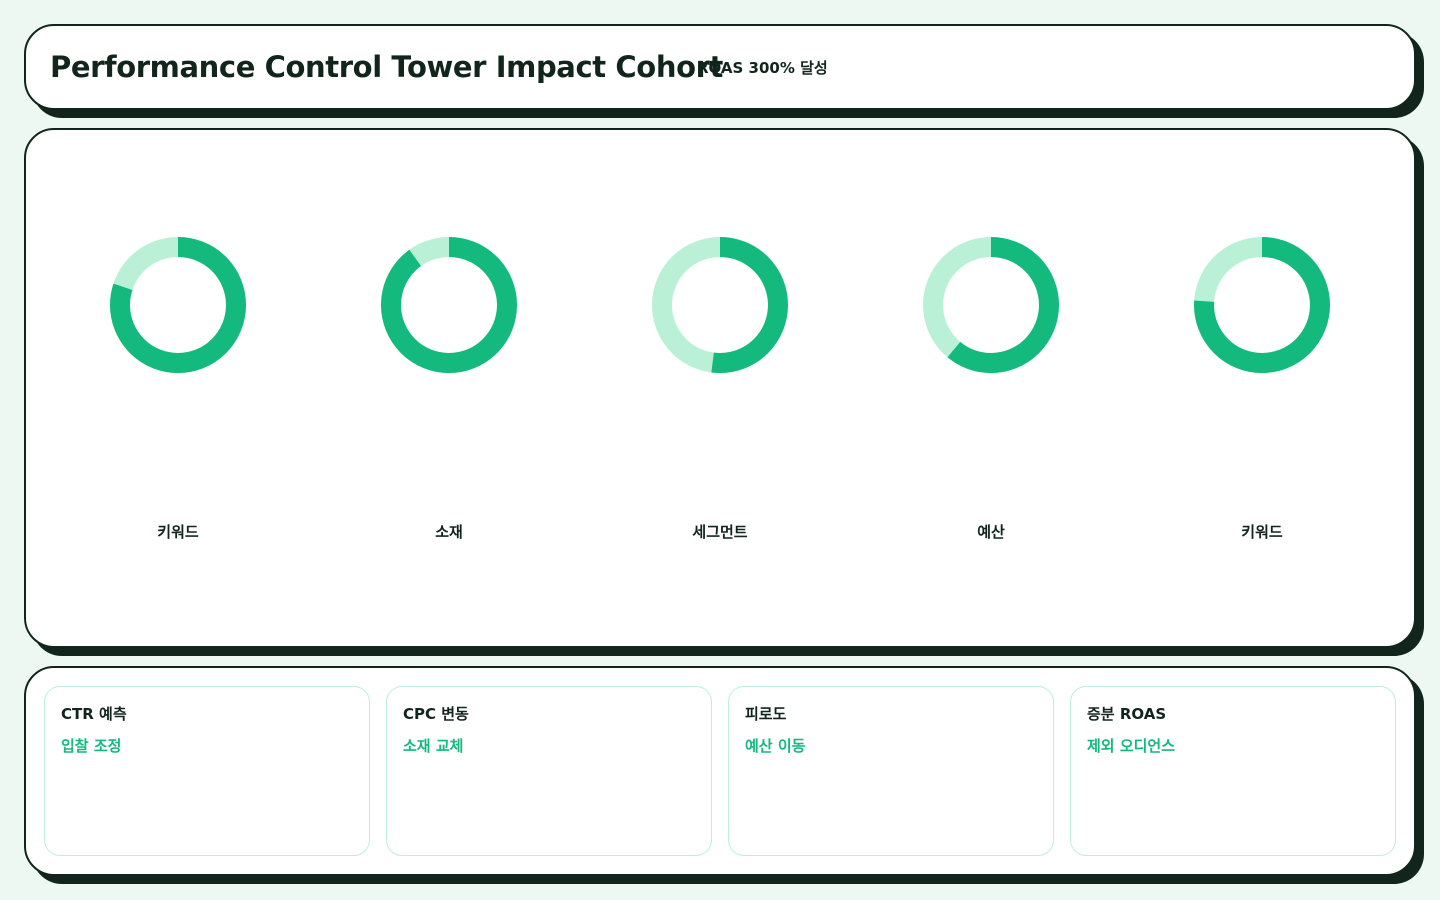  I want to click on donut-3: 세그먼트, so click(720, 389).